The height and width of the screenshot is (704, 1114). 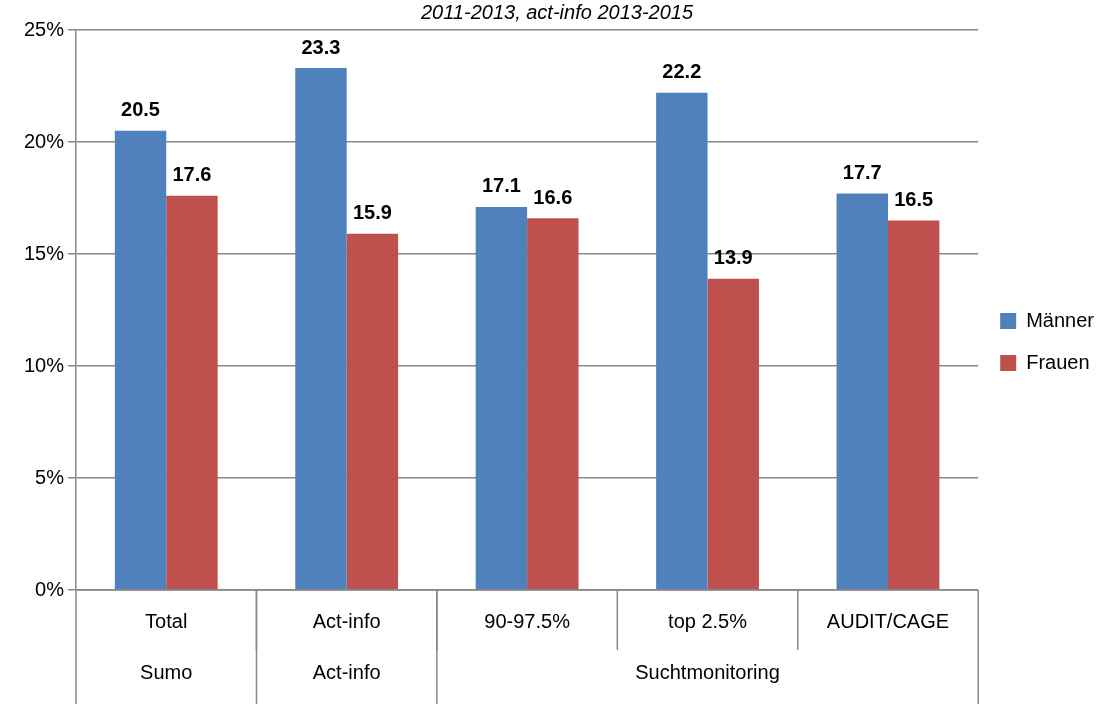 What do you see at coordinates (1060, 319) in the screenshot?
I see `legend-label: Männer` at bounding box center [1060, 319].